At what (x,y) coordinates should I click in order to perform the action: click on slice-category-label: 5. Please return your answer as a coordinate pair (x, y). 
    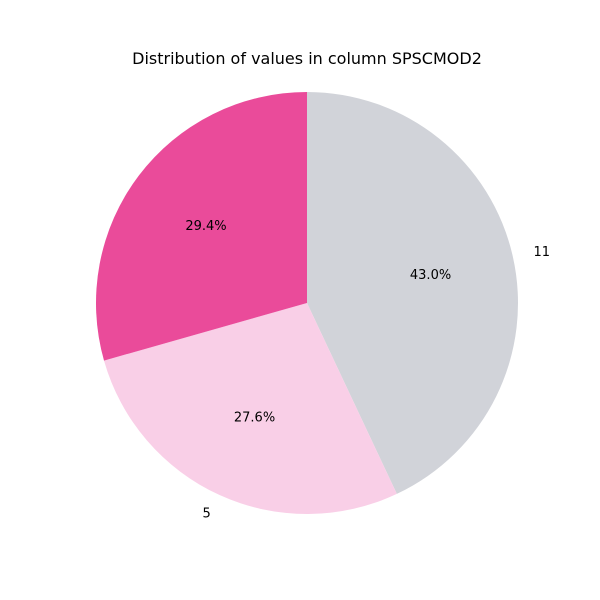
    Looking at the image, I should click on (207, 514).